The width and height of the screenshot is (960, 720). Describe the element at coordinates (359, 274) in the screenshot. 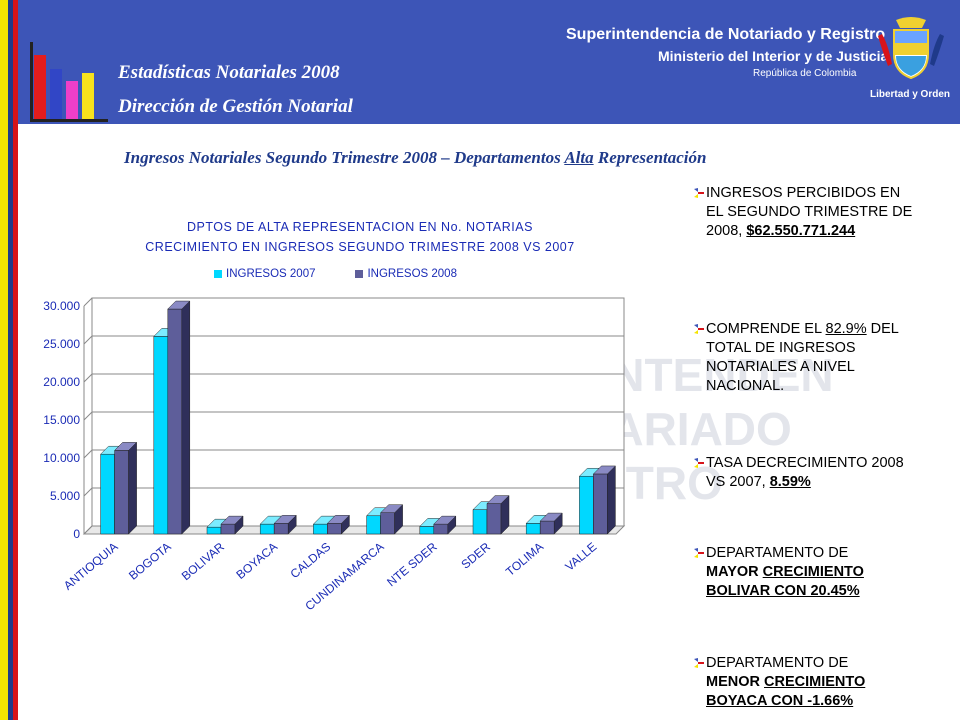

I see `legend-swatch-2008` at that location.